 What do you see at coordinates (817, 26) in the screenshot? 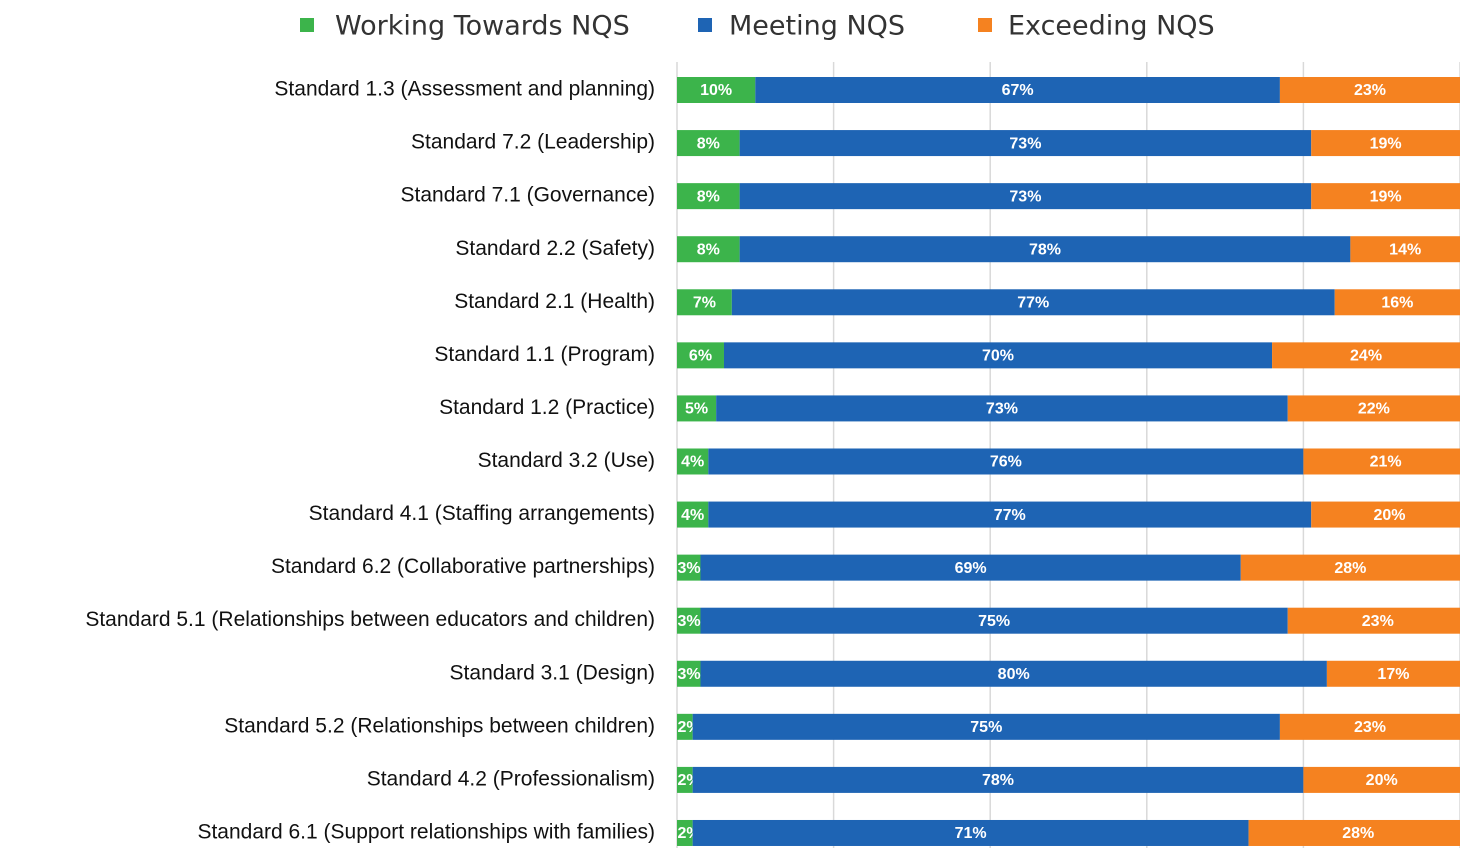
I see `legend-label: Meeting NQS` at bounding box center [817, 26].